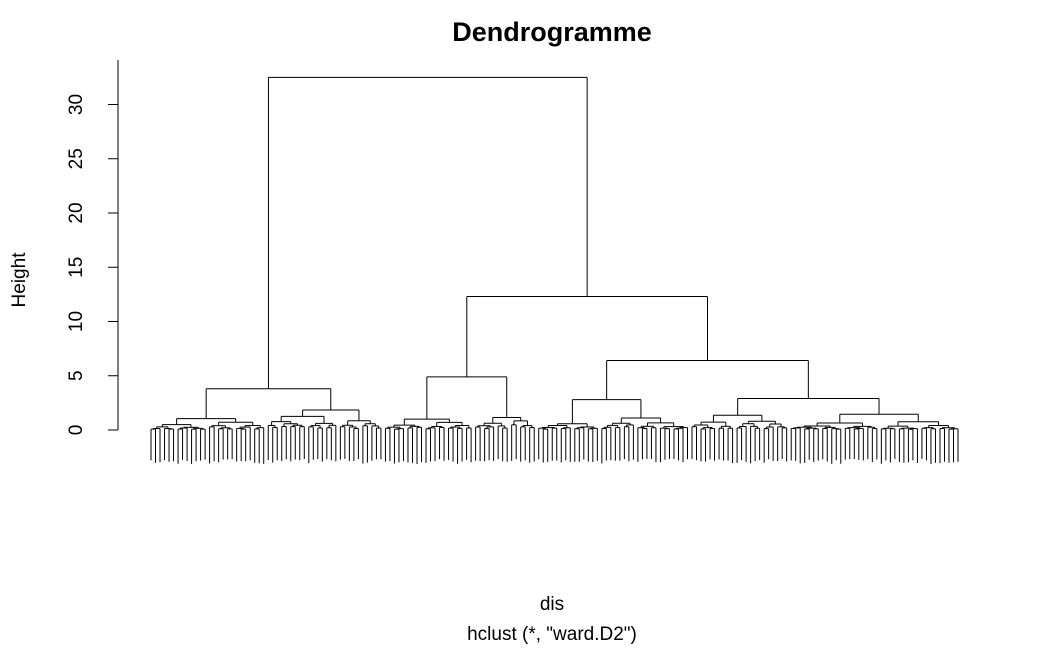  What do you see at coordinates (76, 375) in the screenshot?
I see `y-tick-label: 5` at bounding box center [76, 375].